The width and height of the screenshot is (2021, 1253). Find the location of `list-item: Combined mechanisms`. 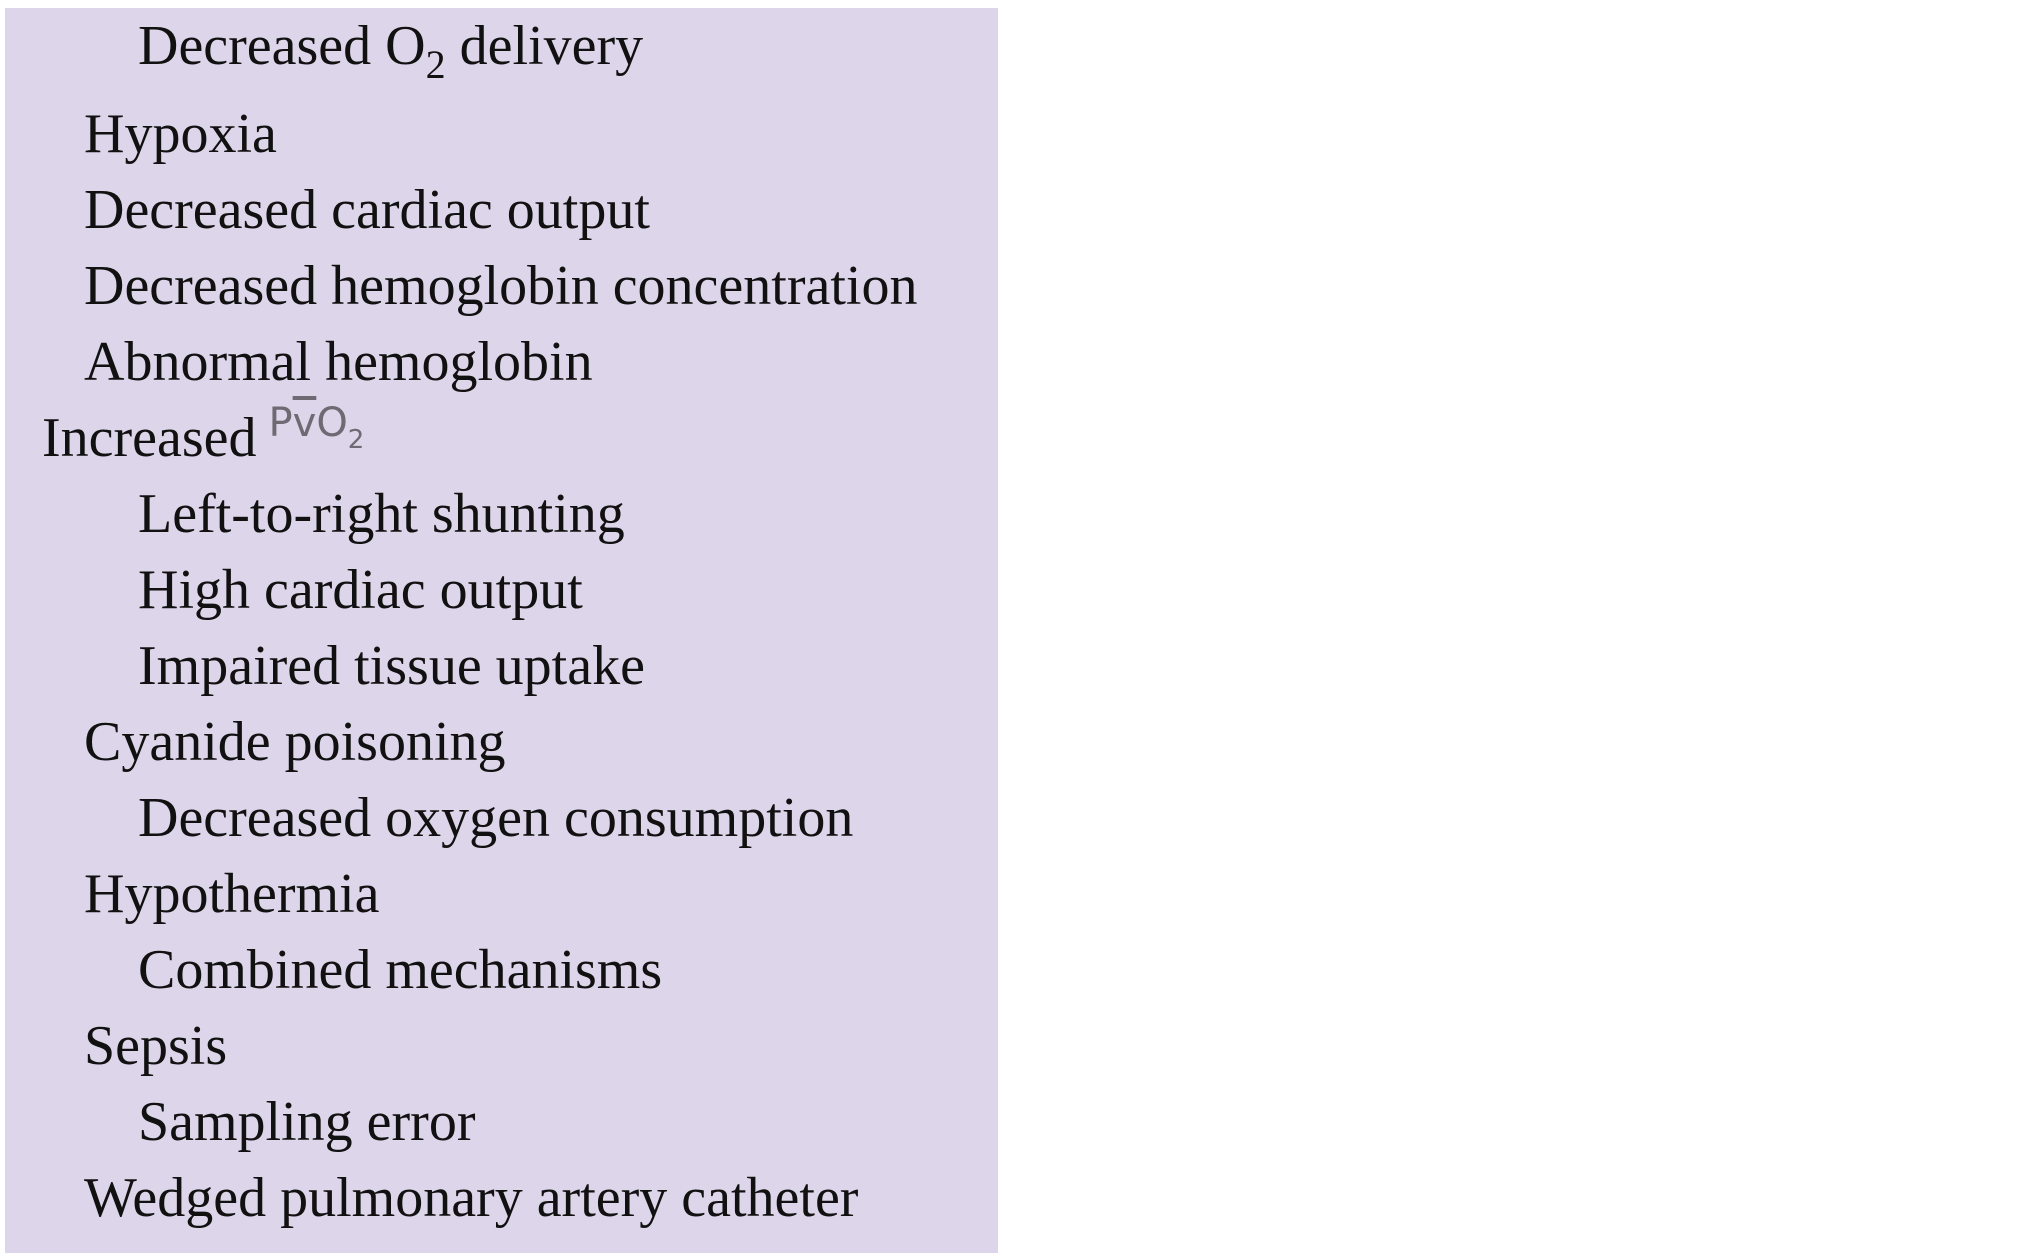

list-item: Combined mechanisms is located at coordinates (333, 970).